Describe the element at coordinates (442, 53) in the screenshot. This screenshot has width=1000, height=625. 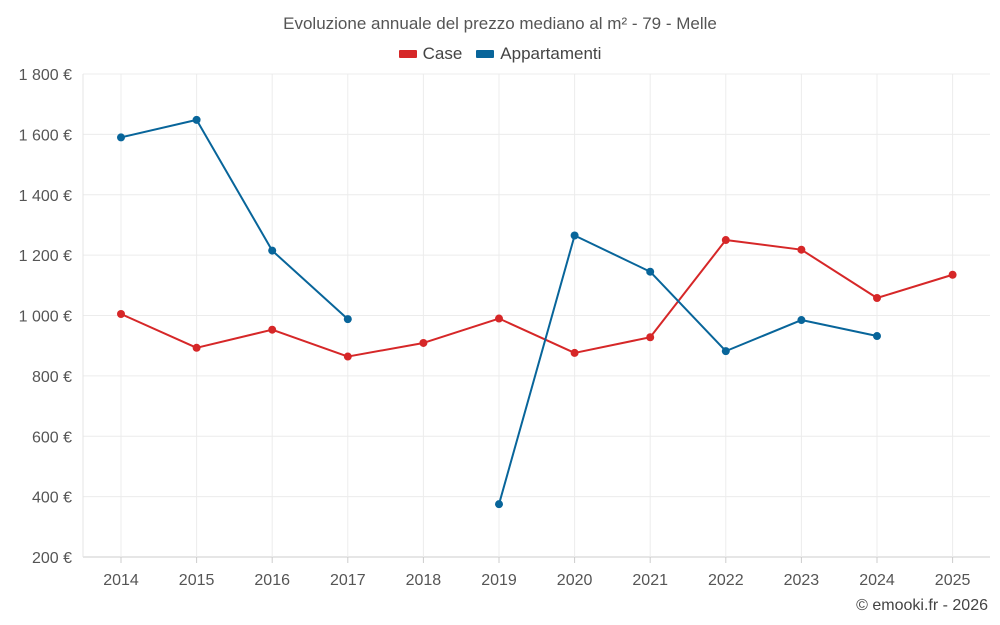
I see `legend-label-case: Case` at that location.